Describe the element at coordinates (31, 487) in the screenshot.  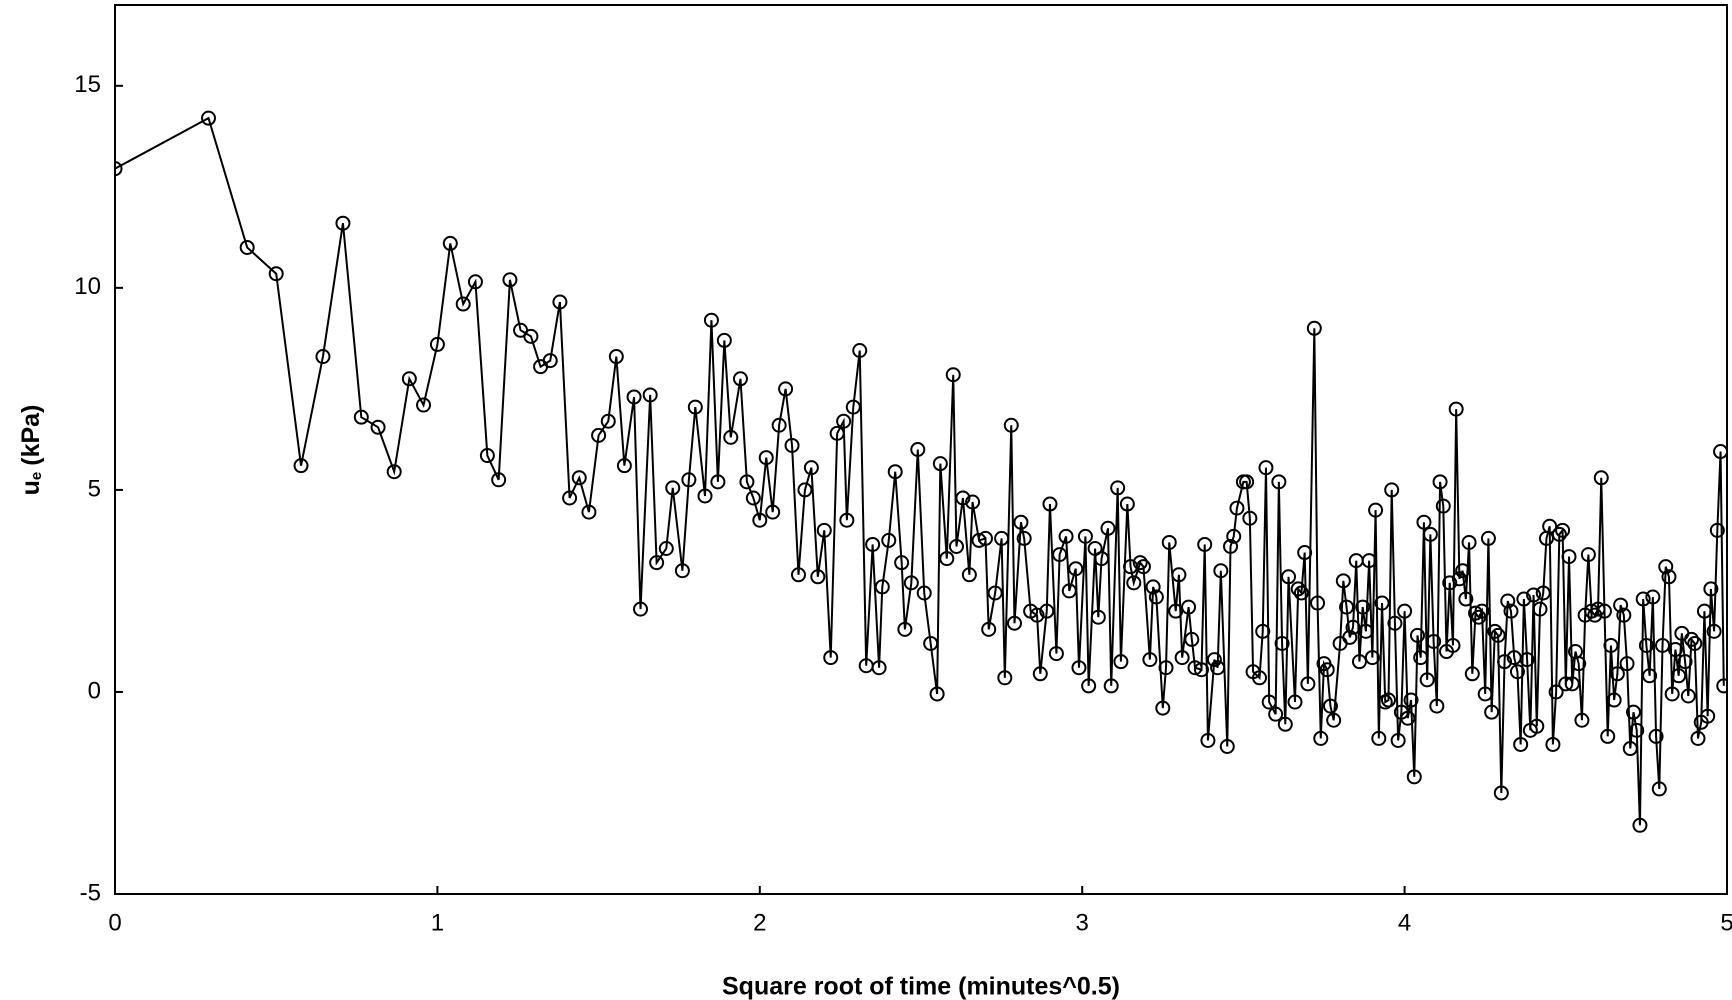
I see `y-axis-title-main: u` at that location.